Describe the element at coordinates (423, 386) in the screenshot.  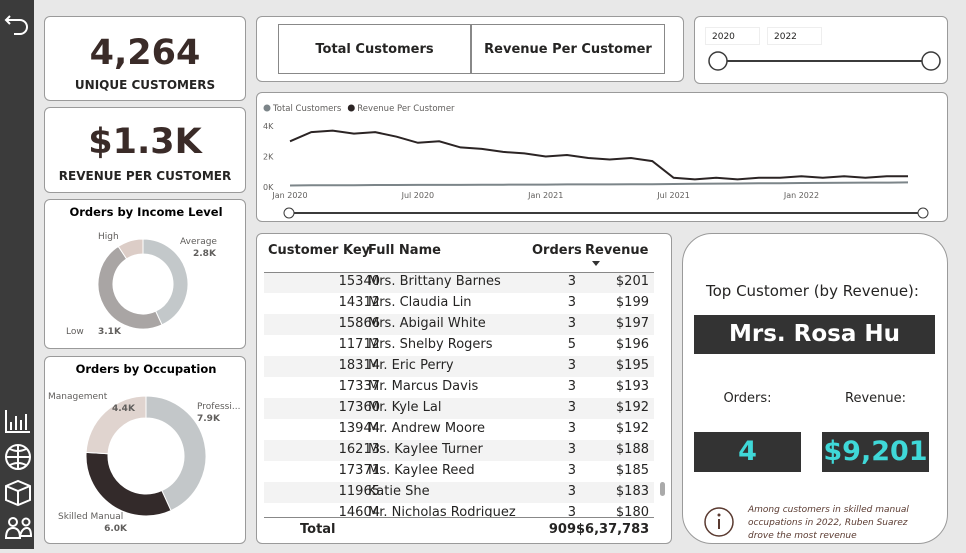
I see `table-cell: Mr. Marcus Davis` at that location.